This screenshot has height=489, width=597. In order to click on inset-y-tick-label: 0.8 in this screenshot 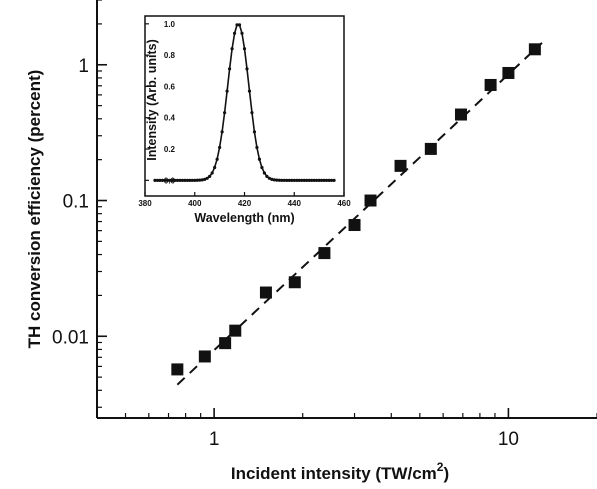, I will do `click(170, 55)`.